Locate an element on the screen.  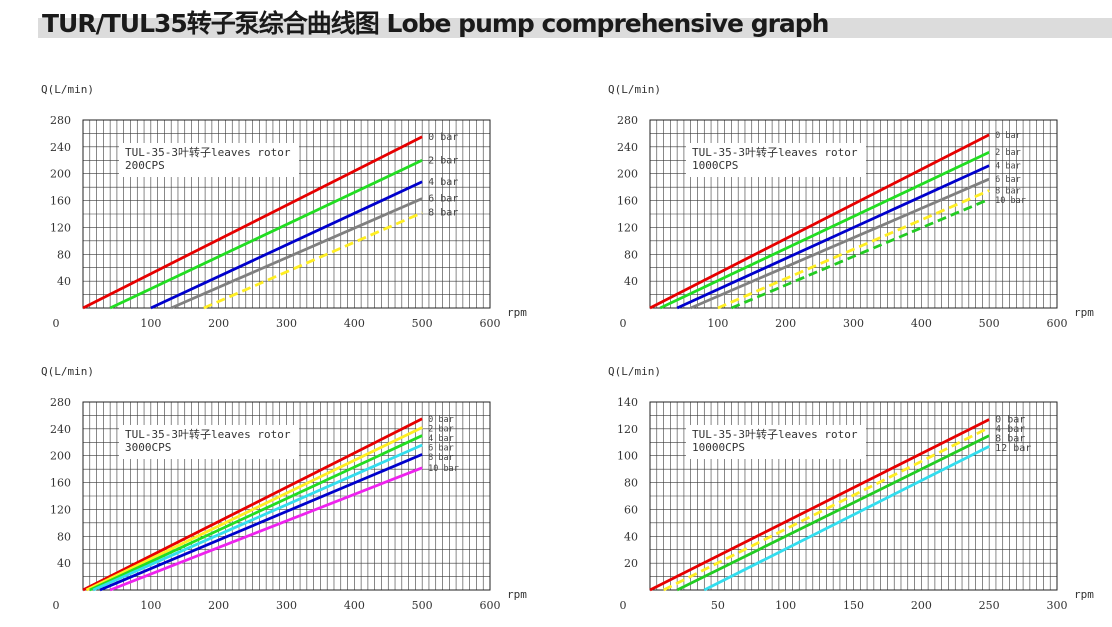
y-tick-label: 20 is located at coordinates (631, 563).